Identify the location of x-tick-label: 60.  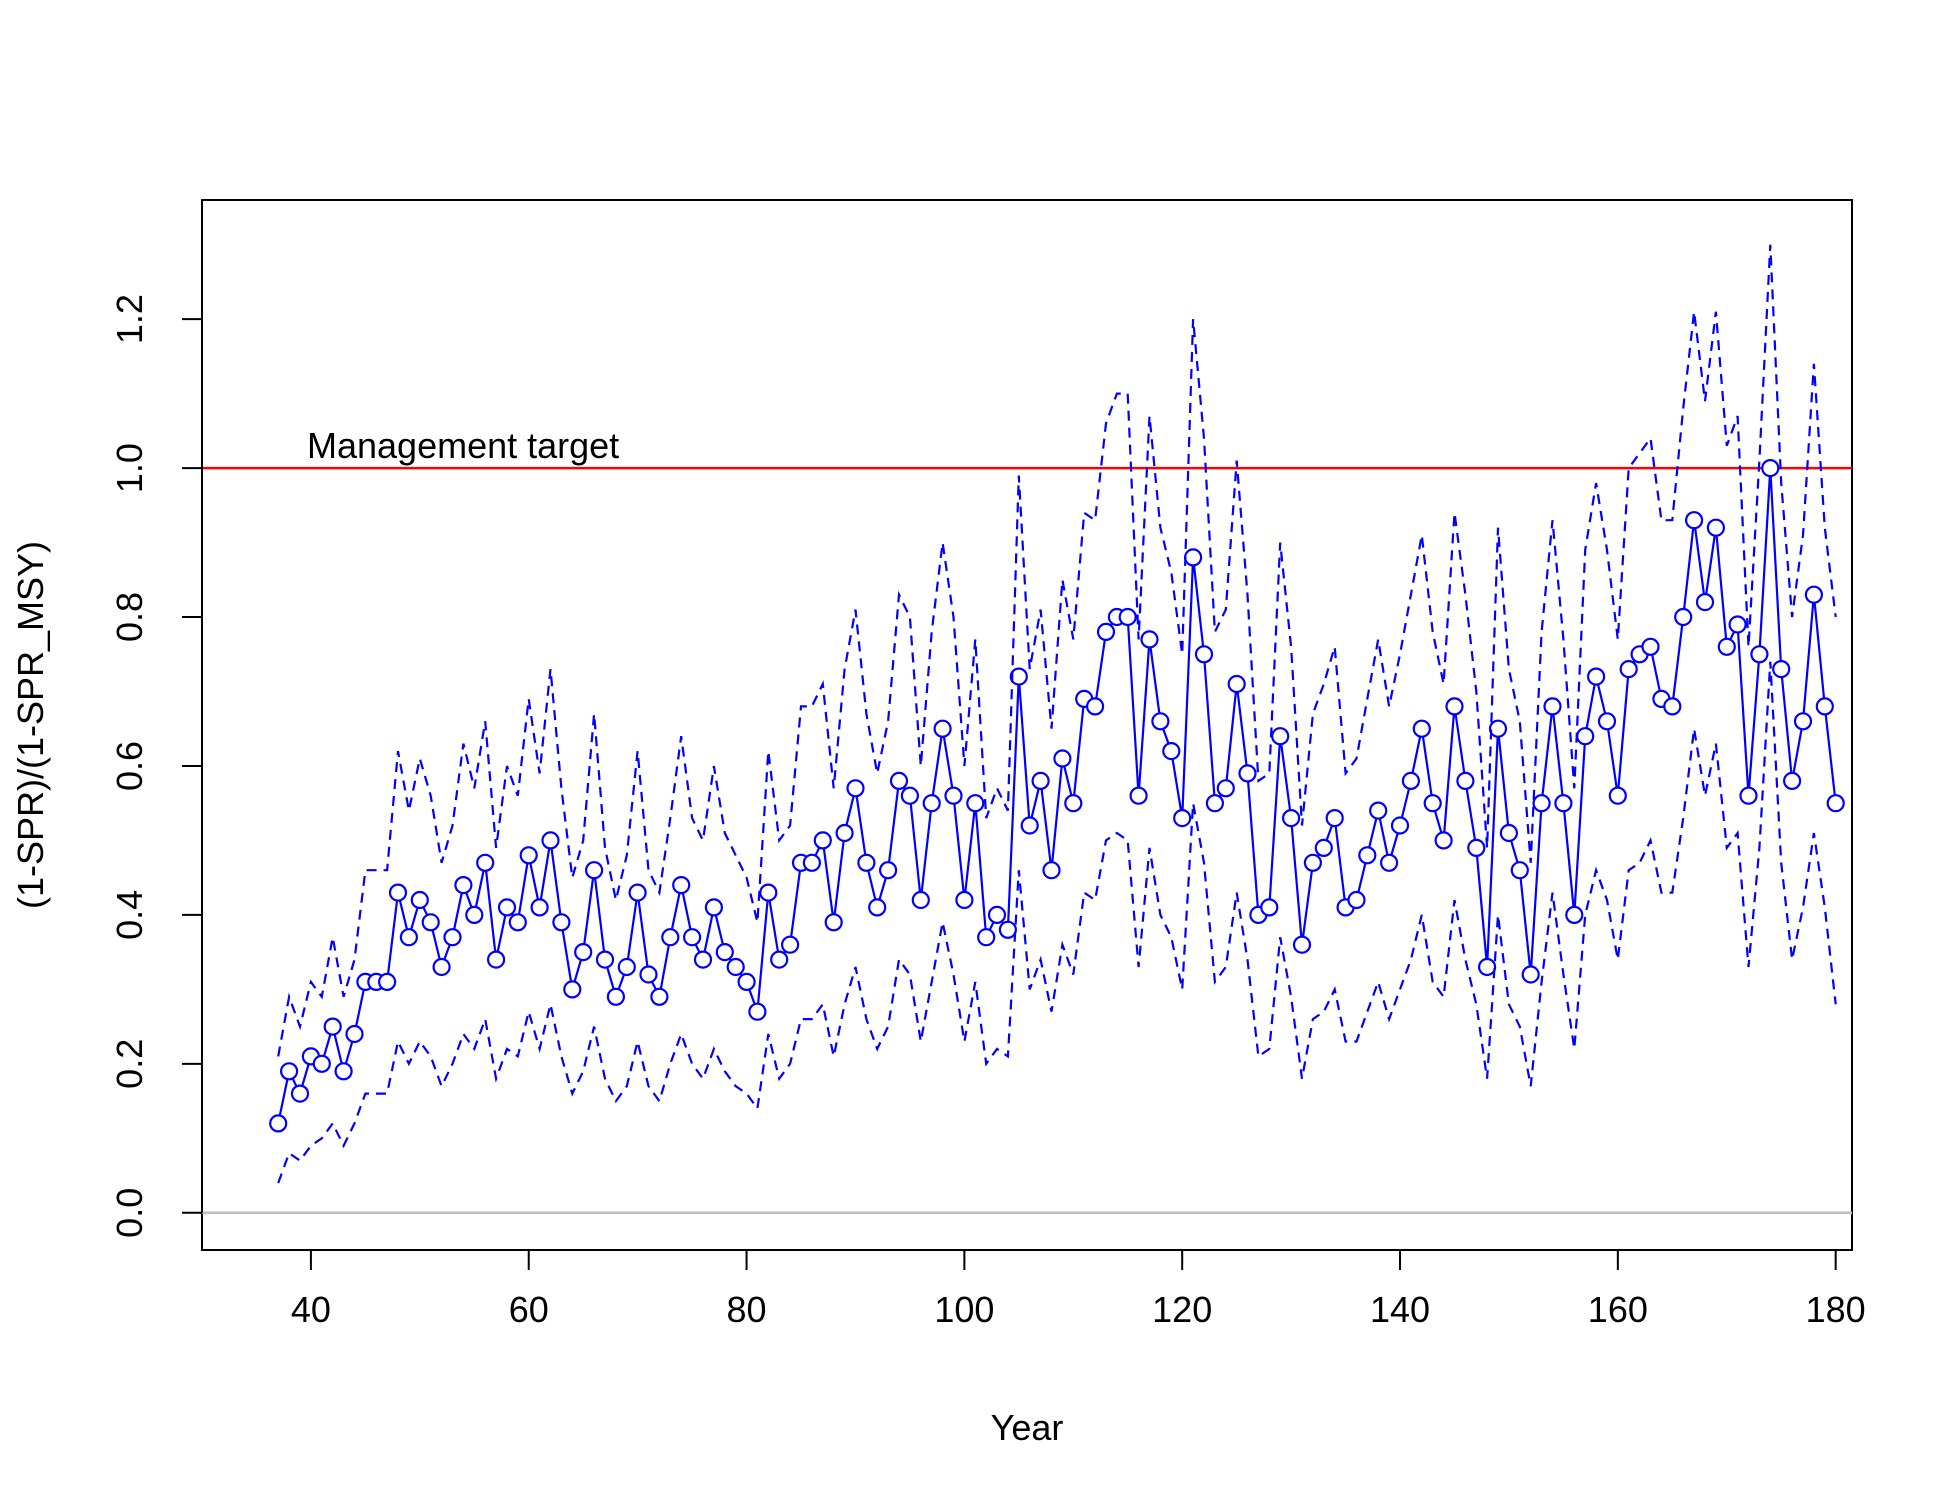
(529, 1309).